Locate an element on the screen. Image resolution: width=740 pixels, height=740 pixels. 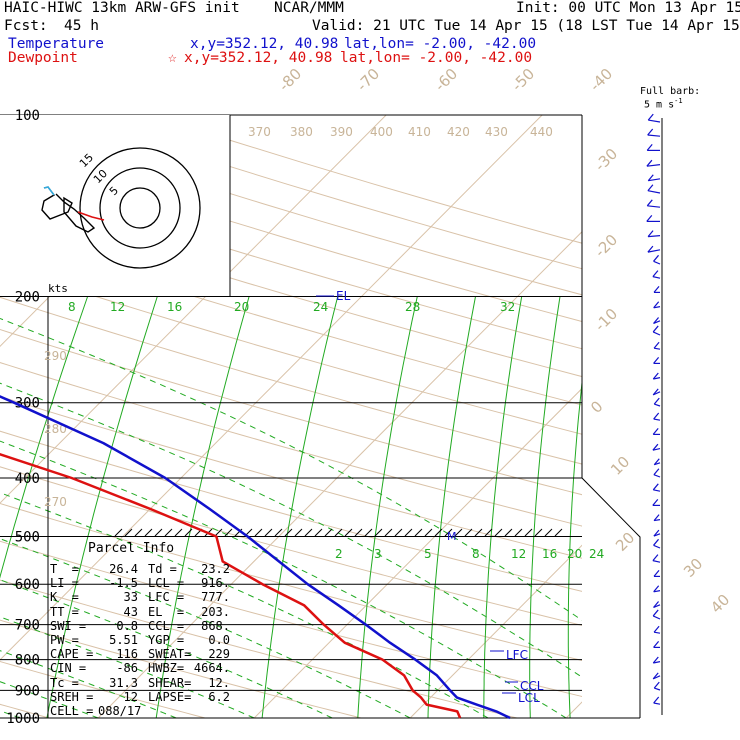
parcel-value: 33 is located at coordinates (130, 597).